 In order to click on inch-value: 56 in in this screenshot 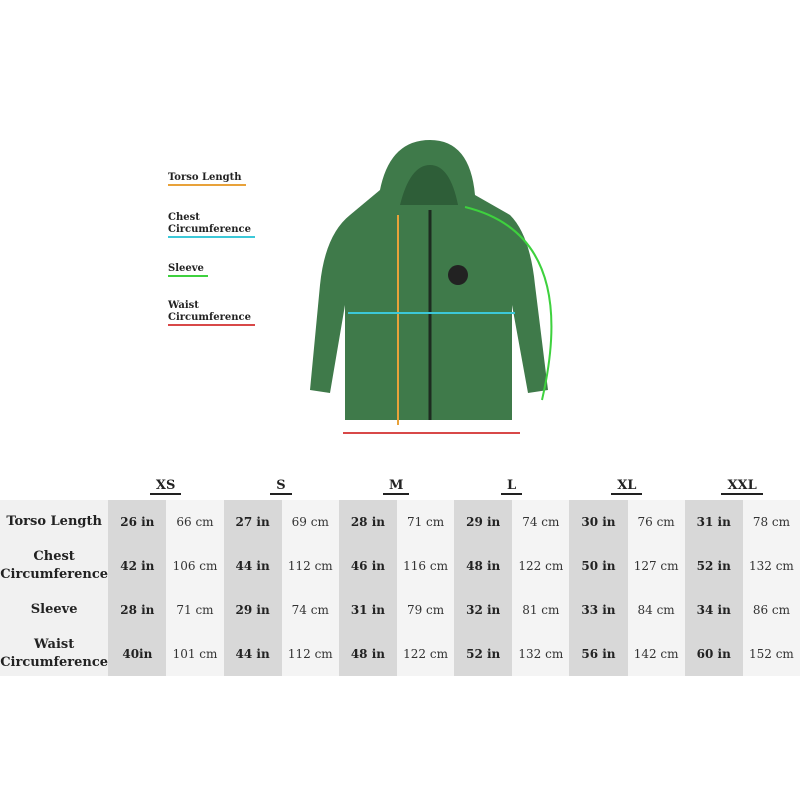, I will do `click(598, 654)`.